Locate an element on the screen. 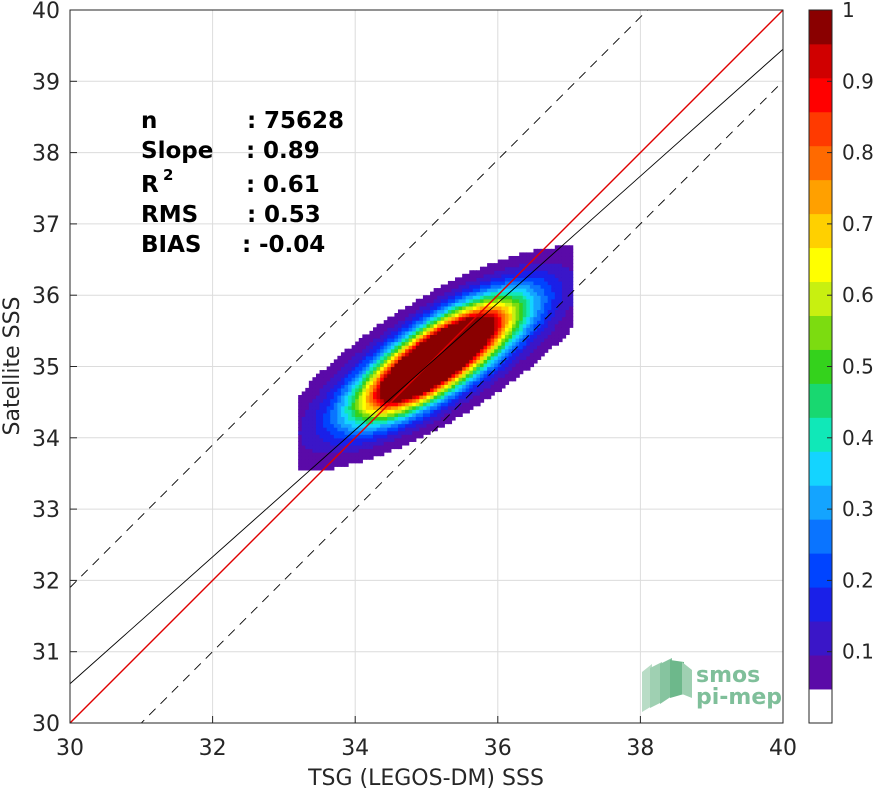 The image size is (874, 790). x-tick-label: 30 is located at coordinates (70, 748).